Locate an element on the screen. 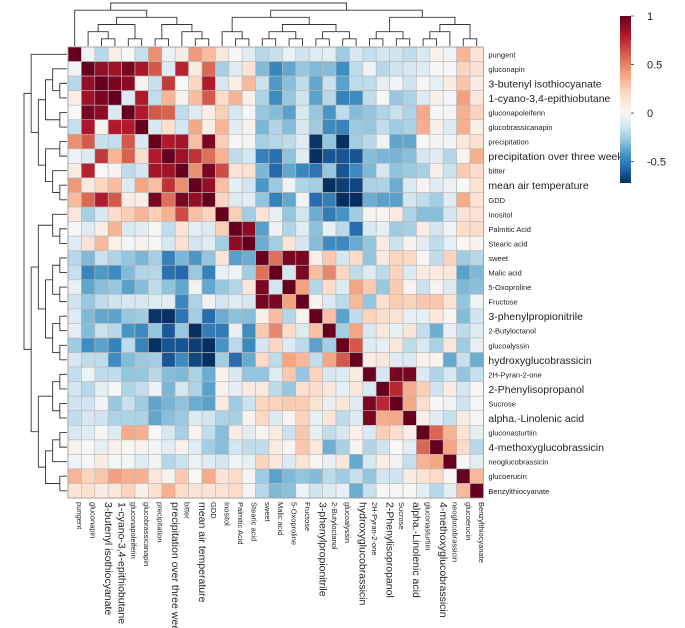 Image resolution: width=685 pixels, height=628 pixels. row-label: gluconasturtiin is located at coordinates (512, 433).